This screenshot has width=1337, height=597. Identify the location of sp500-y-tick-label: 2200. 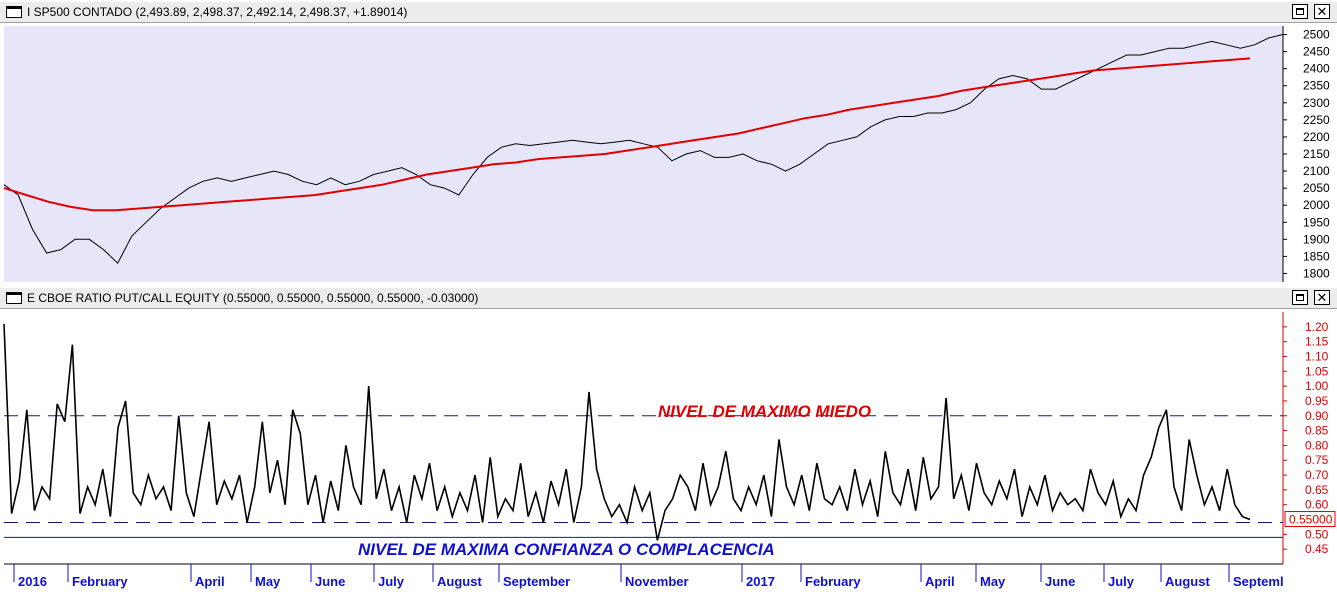
(1316, 137).